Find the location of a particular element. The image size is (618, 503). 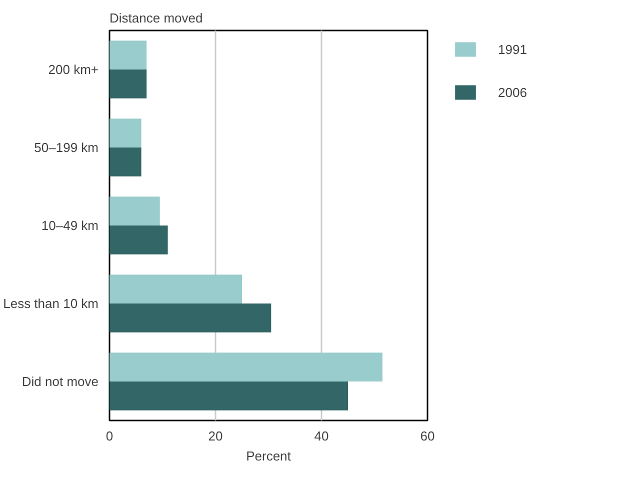

x-tick-label: 60 is located at coordinates (427, 436).